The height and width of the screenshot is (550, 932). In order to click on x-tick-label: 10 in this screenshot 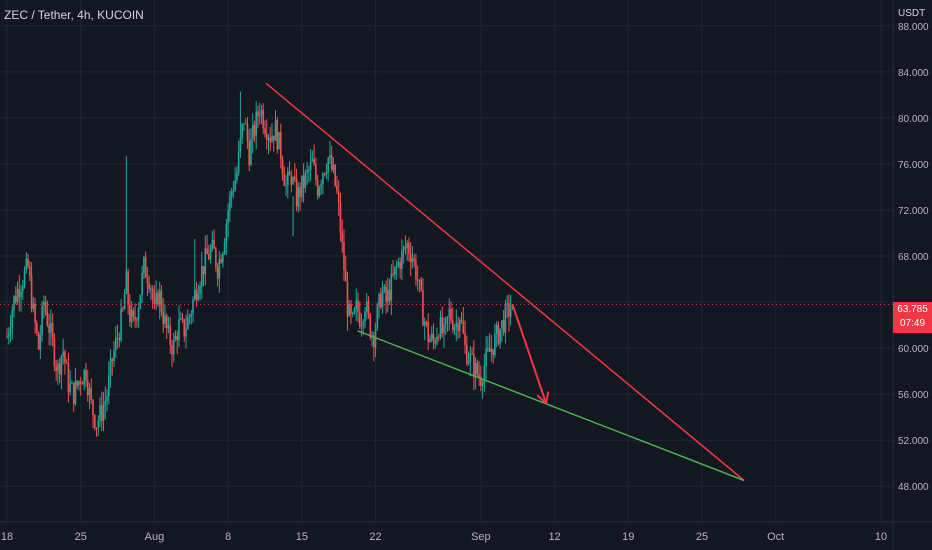, I will do `click(881, 537)`.